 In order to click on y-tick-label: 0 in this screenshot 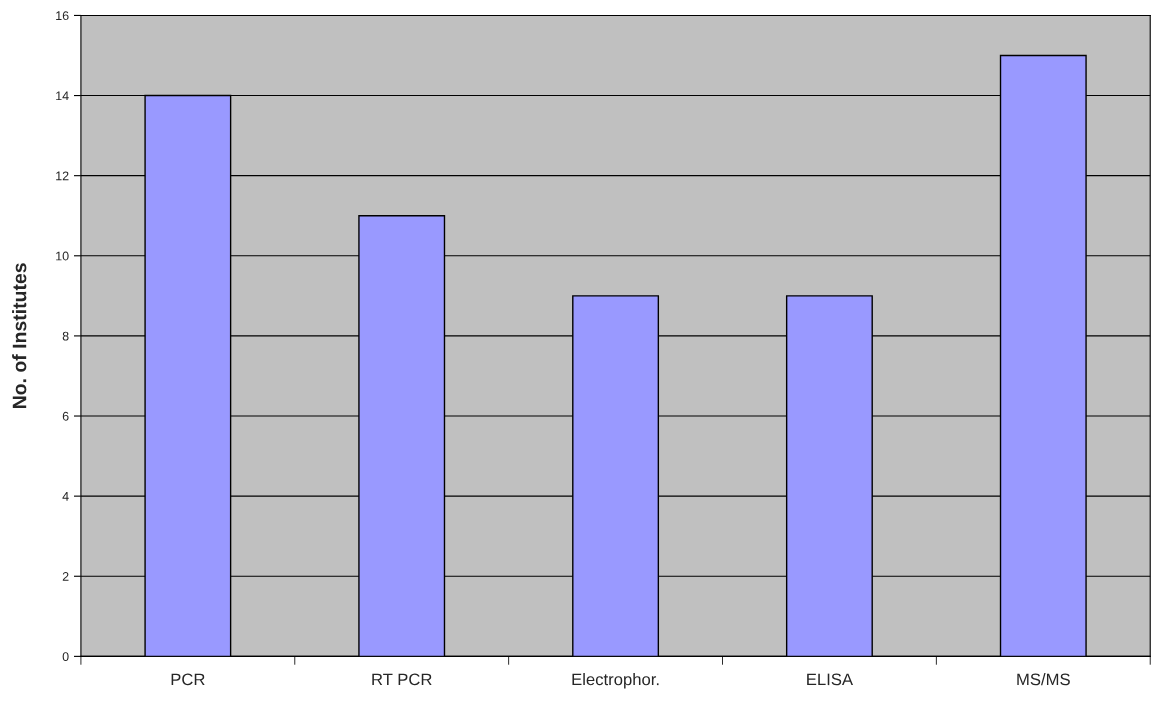, I will do `click(65, 657)`.